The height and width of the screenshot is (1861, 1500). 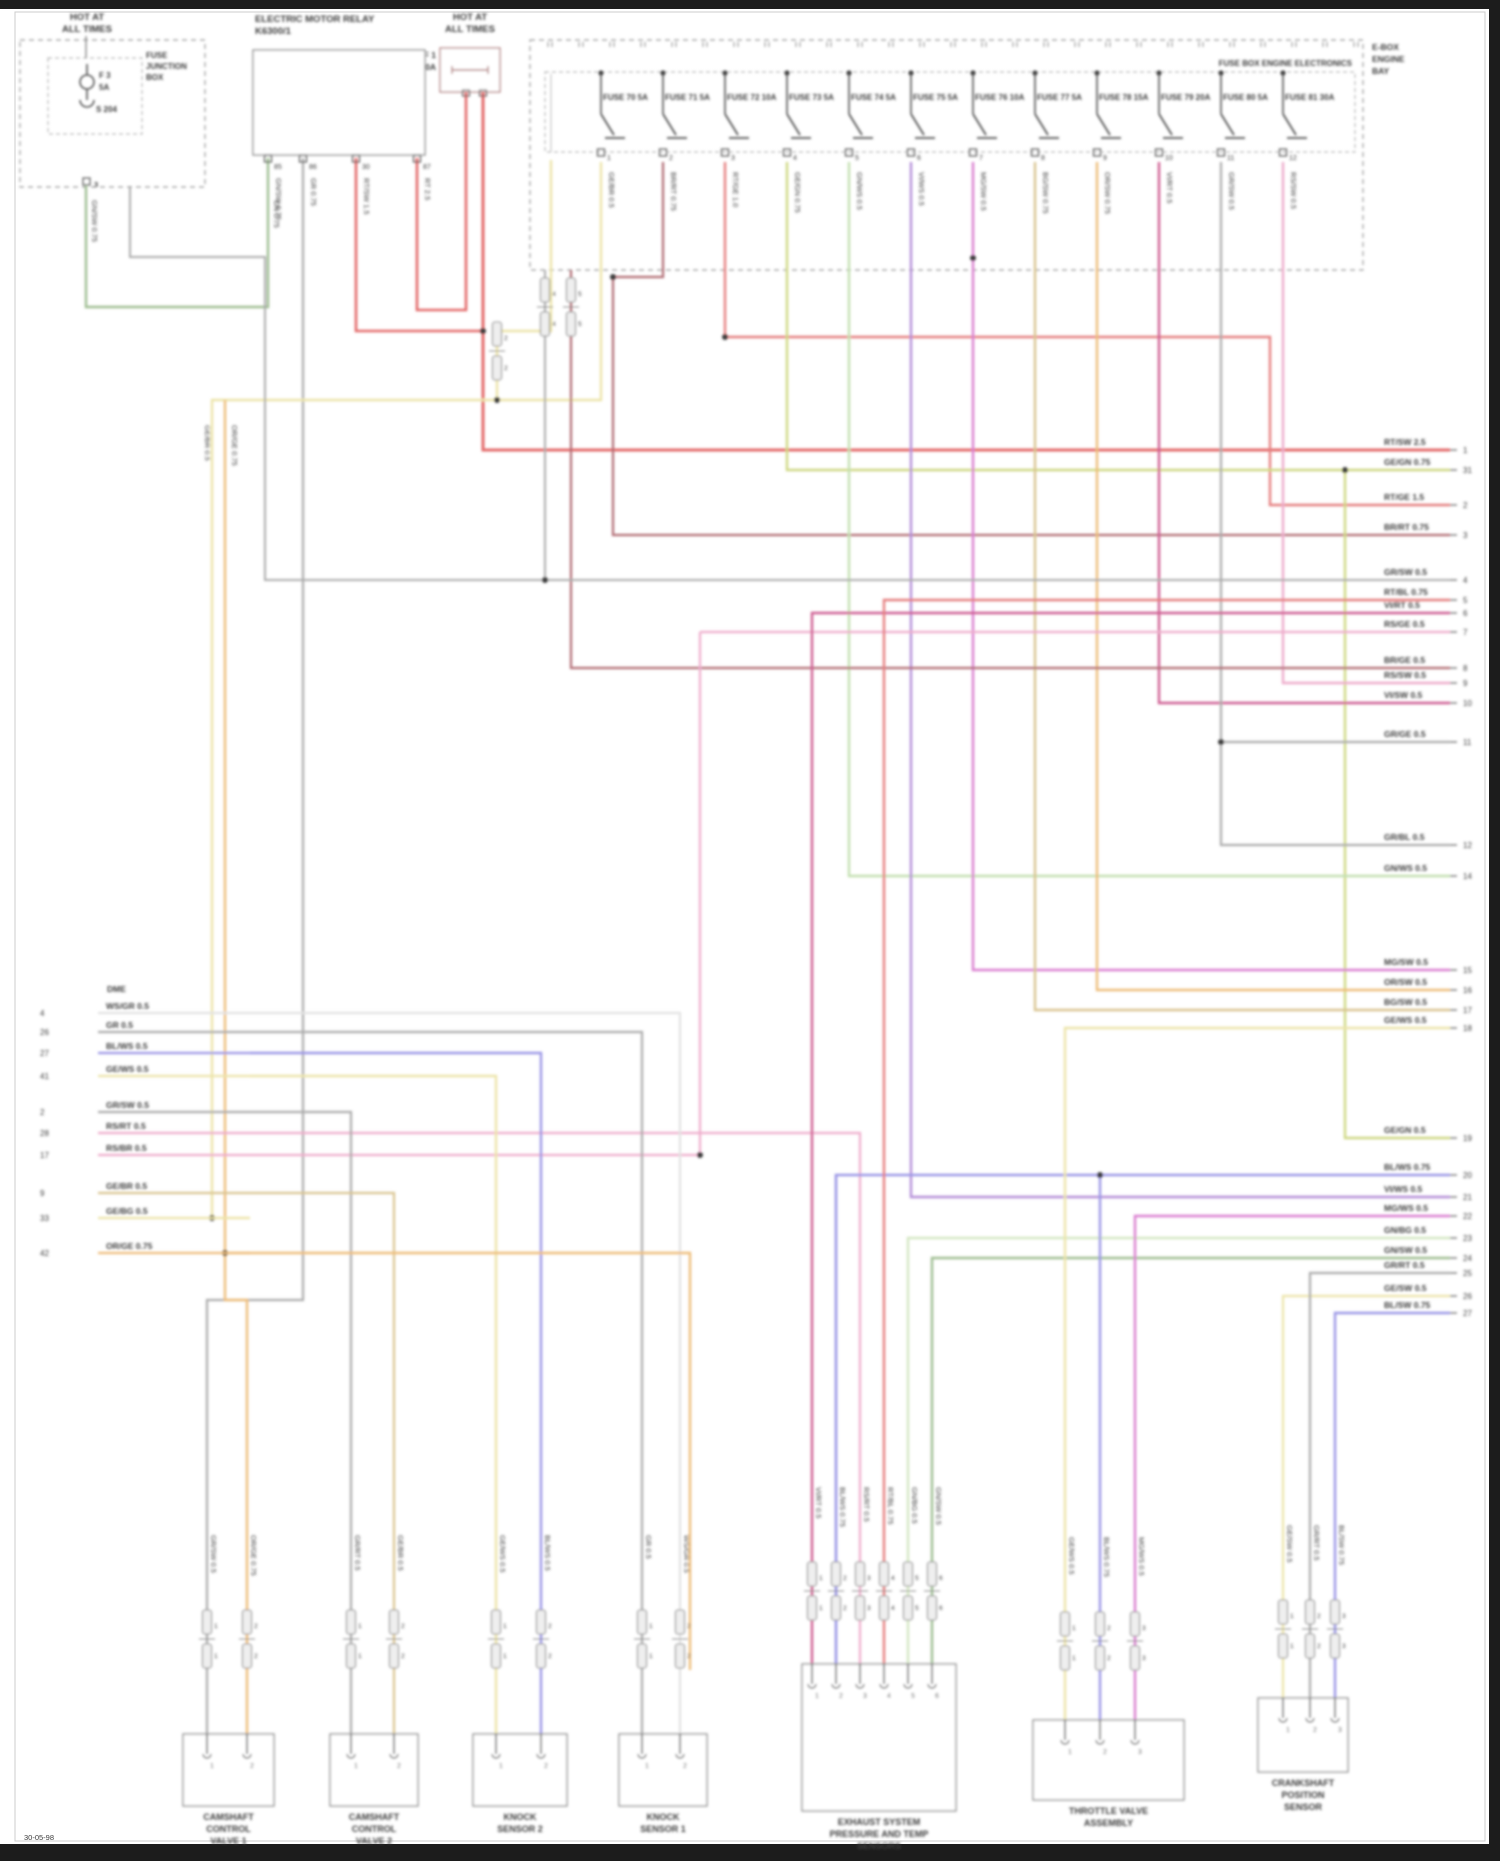 I want to click on left-terminal-label: WS/GR 0.5, so click(x=127, y=1006).